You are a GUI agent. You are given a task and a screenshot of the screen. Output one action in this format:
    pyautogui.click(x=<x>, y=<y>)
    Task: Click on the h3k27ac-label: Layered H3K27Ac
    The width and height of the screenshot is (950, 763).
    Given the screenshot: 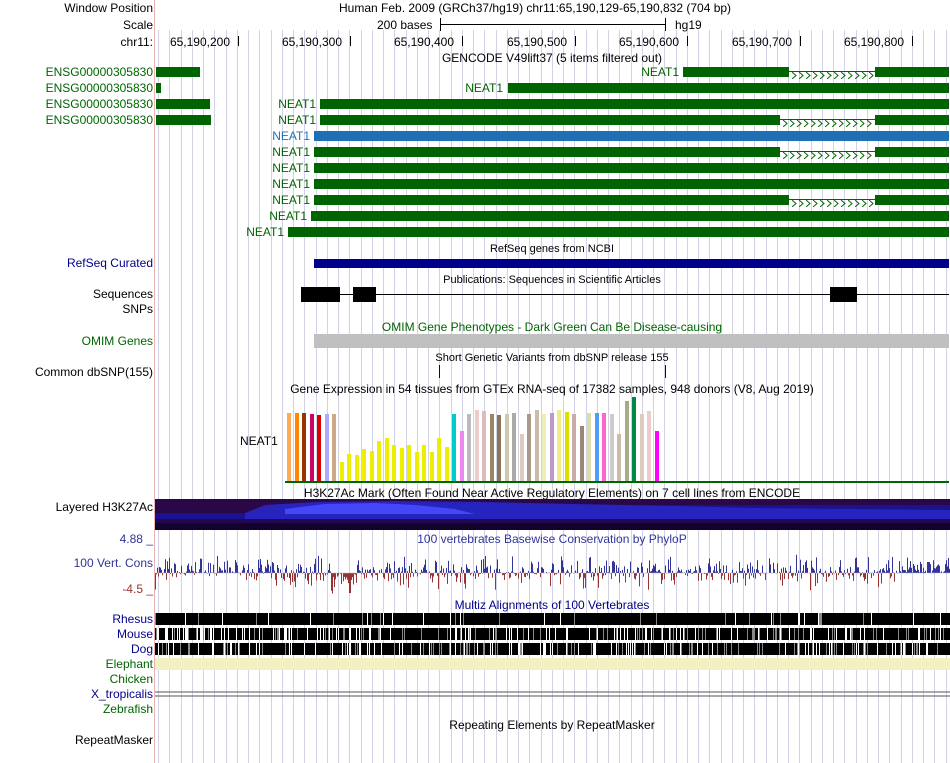 What is the action you would take?
    pyautogui.click(x=104, y=507)
    